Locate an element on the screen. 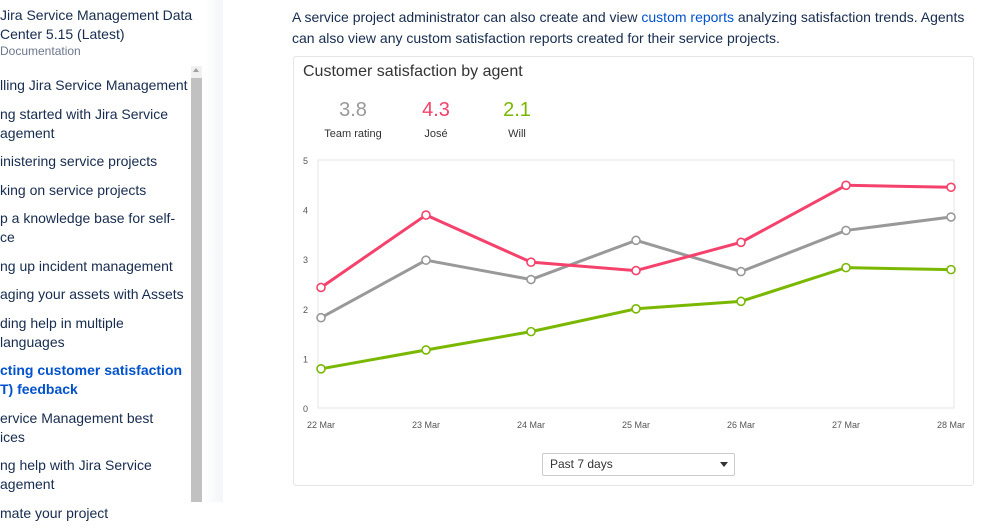  x-tick-label: 22 Mar is located at coordinates (321, 425).